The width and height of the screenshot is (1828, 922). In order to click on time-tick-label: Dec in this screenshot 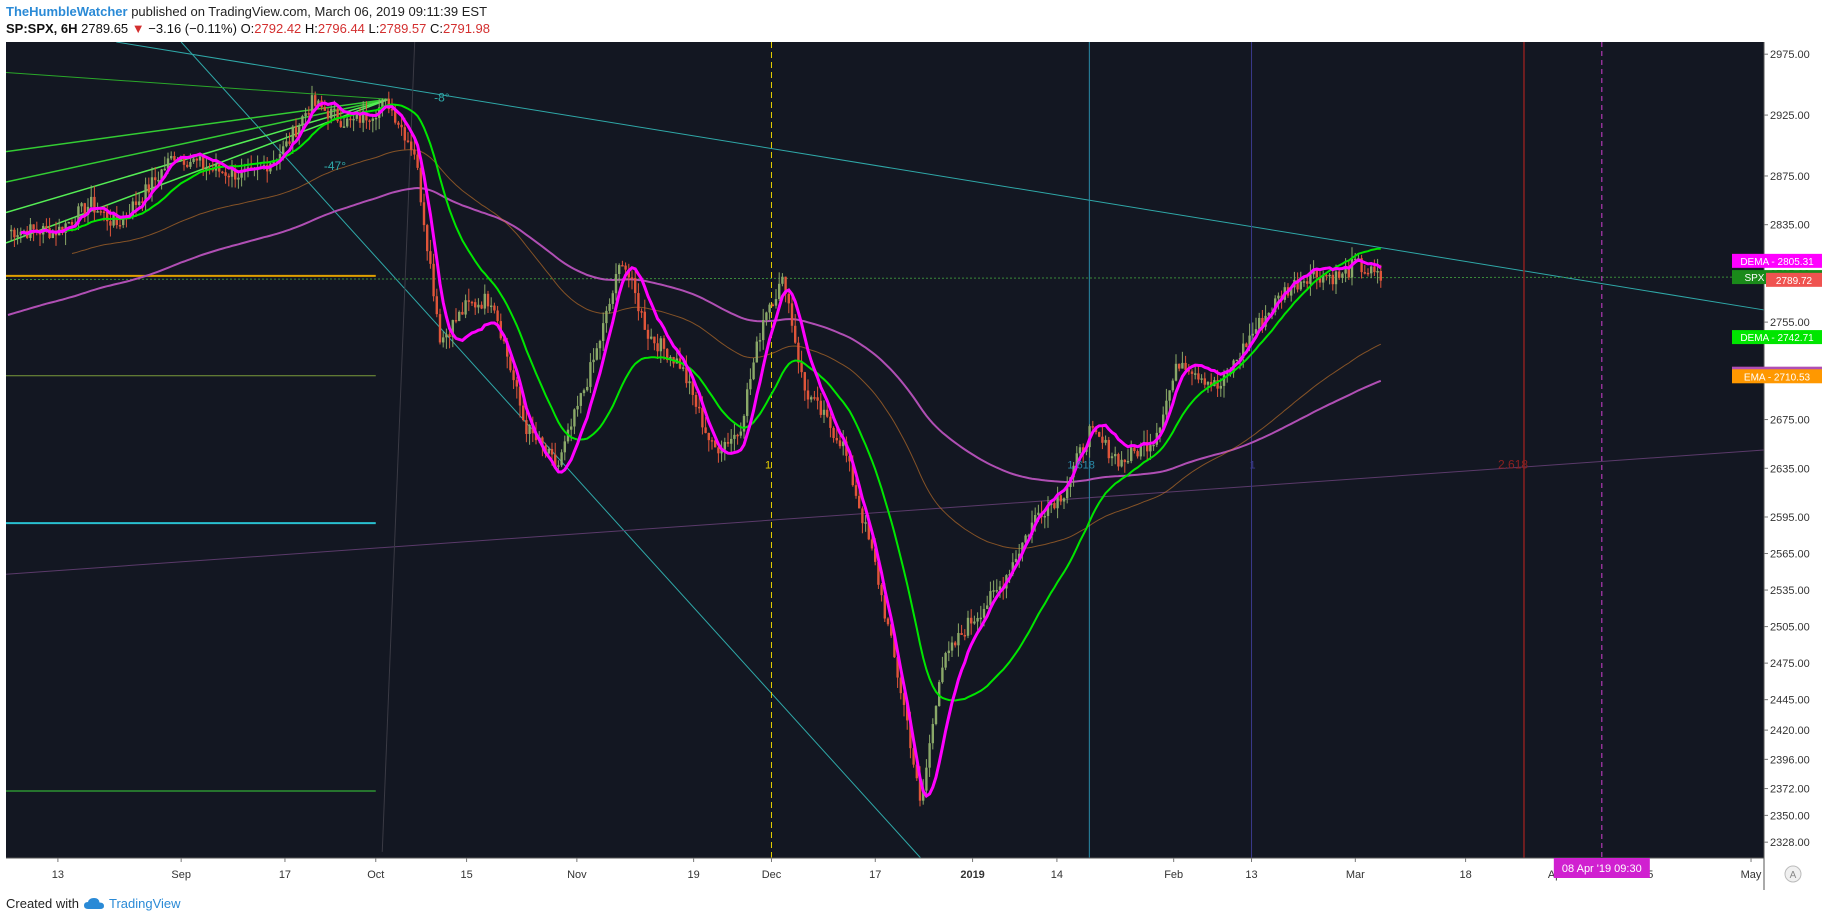, I will do `click(772, 875)`.